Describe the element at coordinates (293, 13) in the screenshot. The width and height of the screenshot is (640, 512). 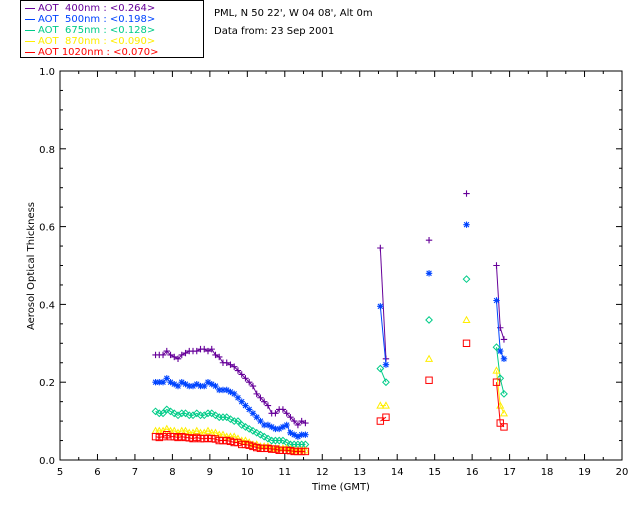
I see `location-info: PML, N 50 22', W 04 08', Alt 0m` at that location.